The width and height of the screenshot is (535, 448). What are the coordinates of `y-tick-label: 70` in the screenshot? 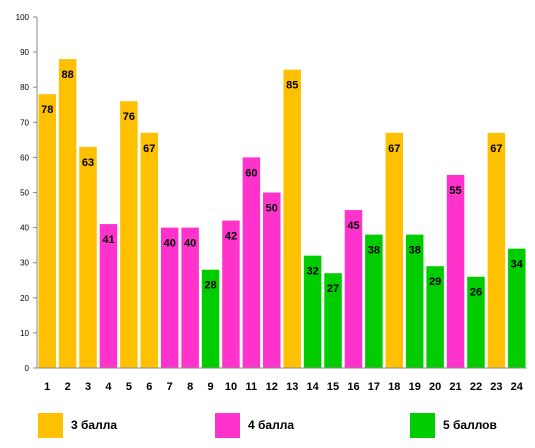 It's located at (24, 122).